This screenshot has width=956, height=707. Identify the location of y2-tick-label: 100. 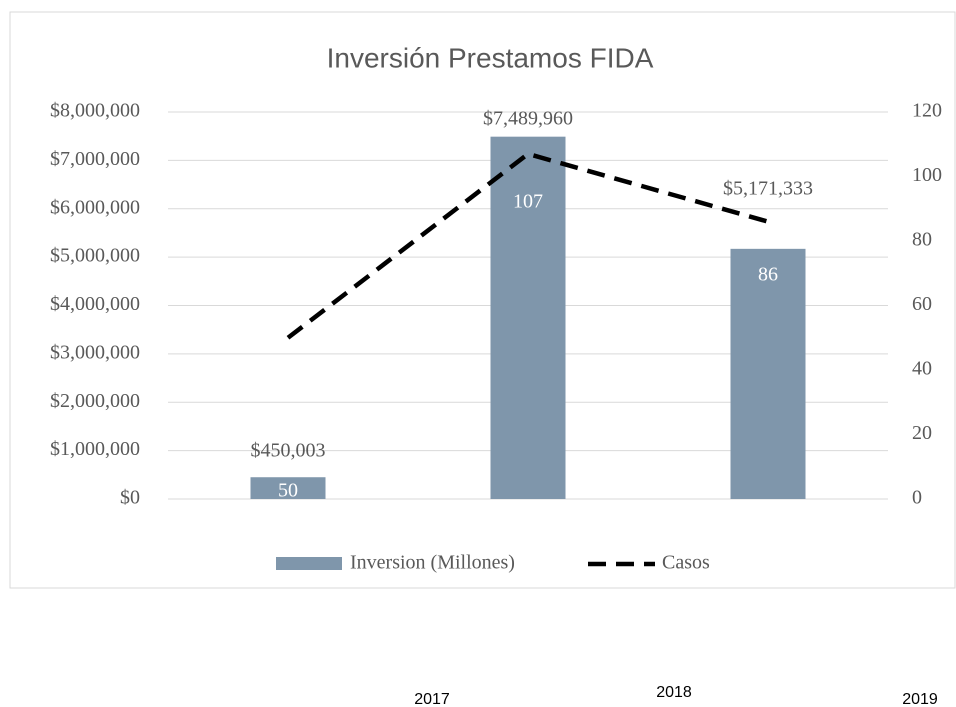
(927, 175).